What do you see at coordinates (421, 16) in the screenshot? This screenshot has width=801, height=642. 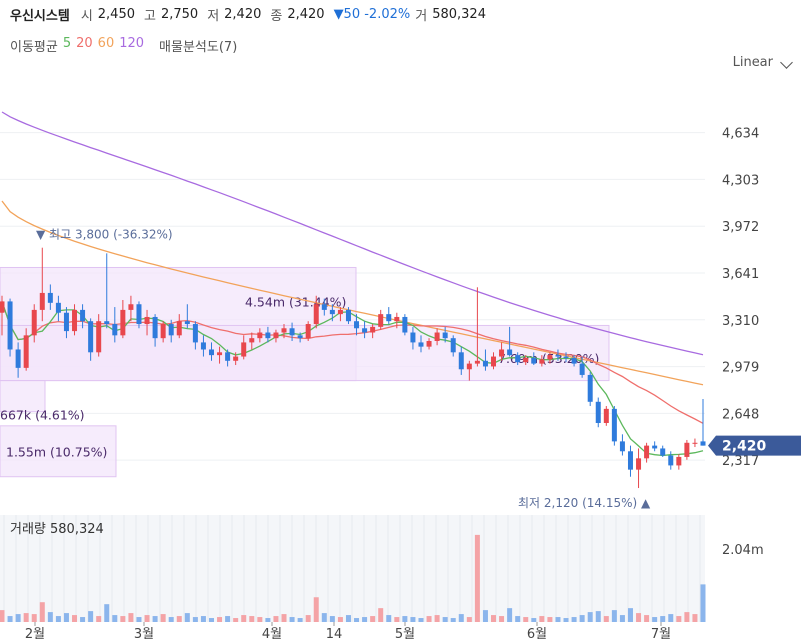 I see `volume-label: 거` at bounding box center [421, 16].